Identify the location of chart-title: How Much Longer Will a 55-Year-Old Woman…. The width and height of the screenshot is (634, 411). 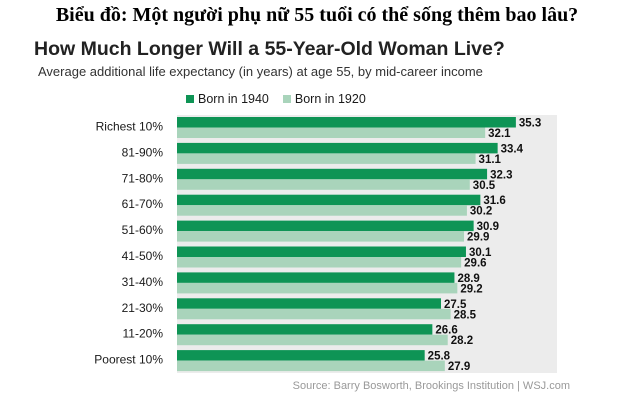
(269, 49).